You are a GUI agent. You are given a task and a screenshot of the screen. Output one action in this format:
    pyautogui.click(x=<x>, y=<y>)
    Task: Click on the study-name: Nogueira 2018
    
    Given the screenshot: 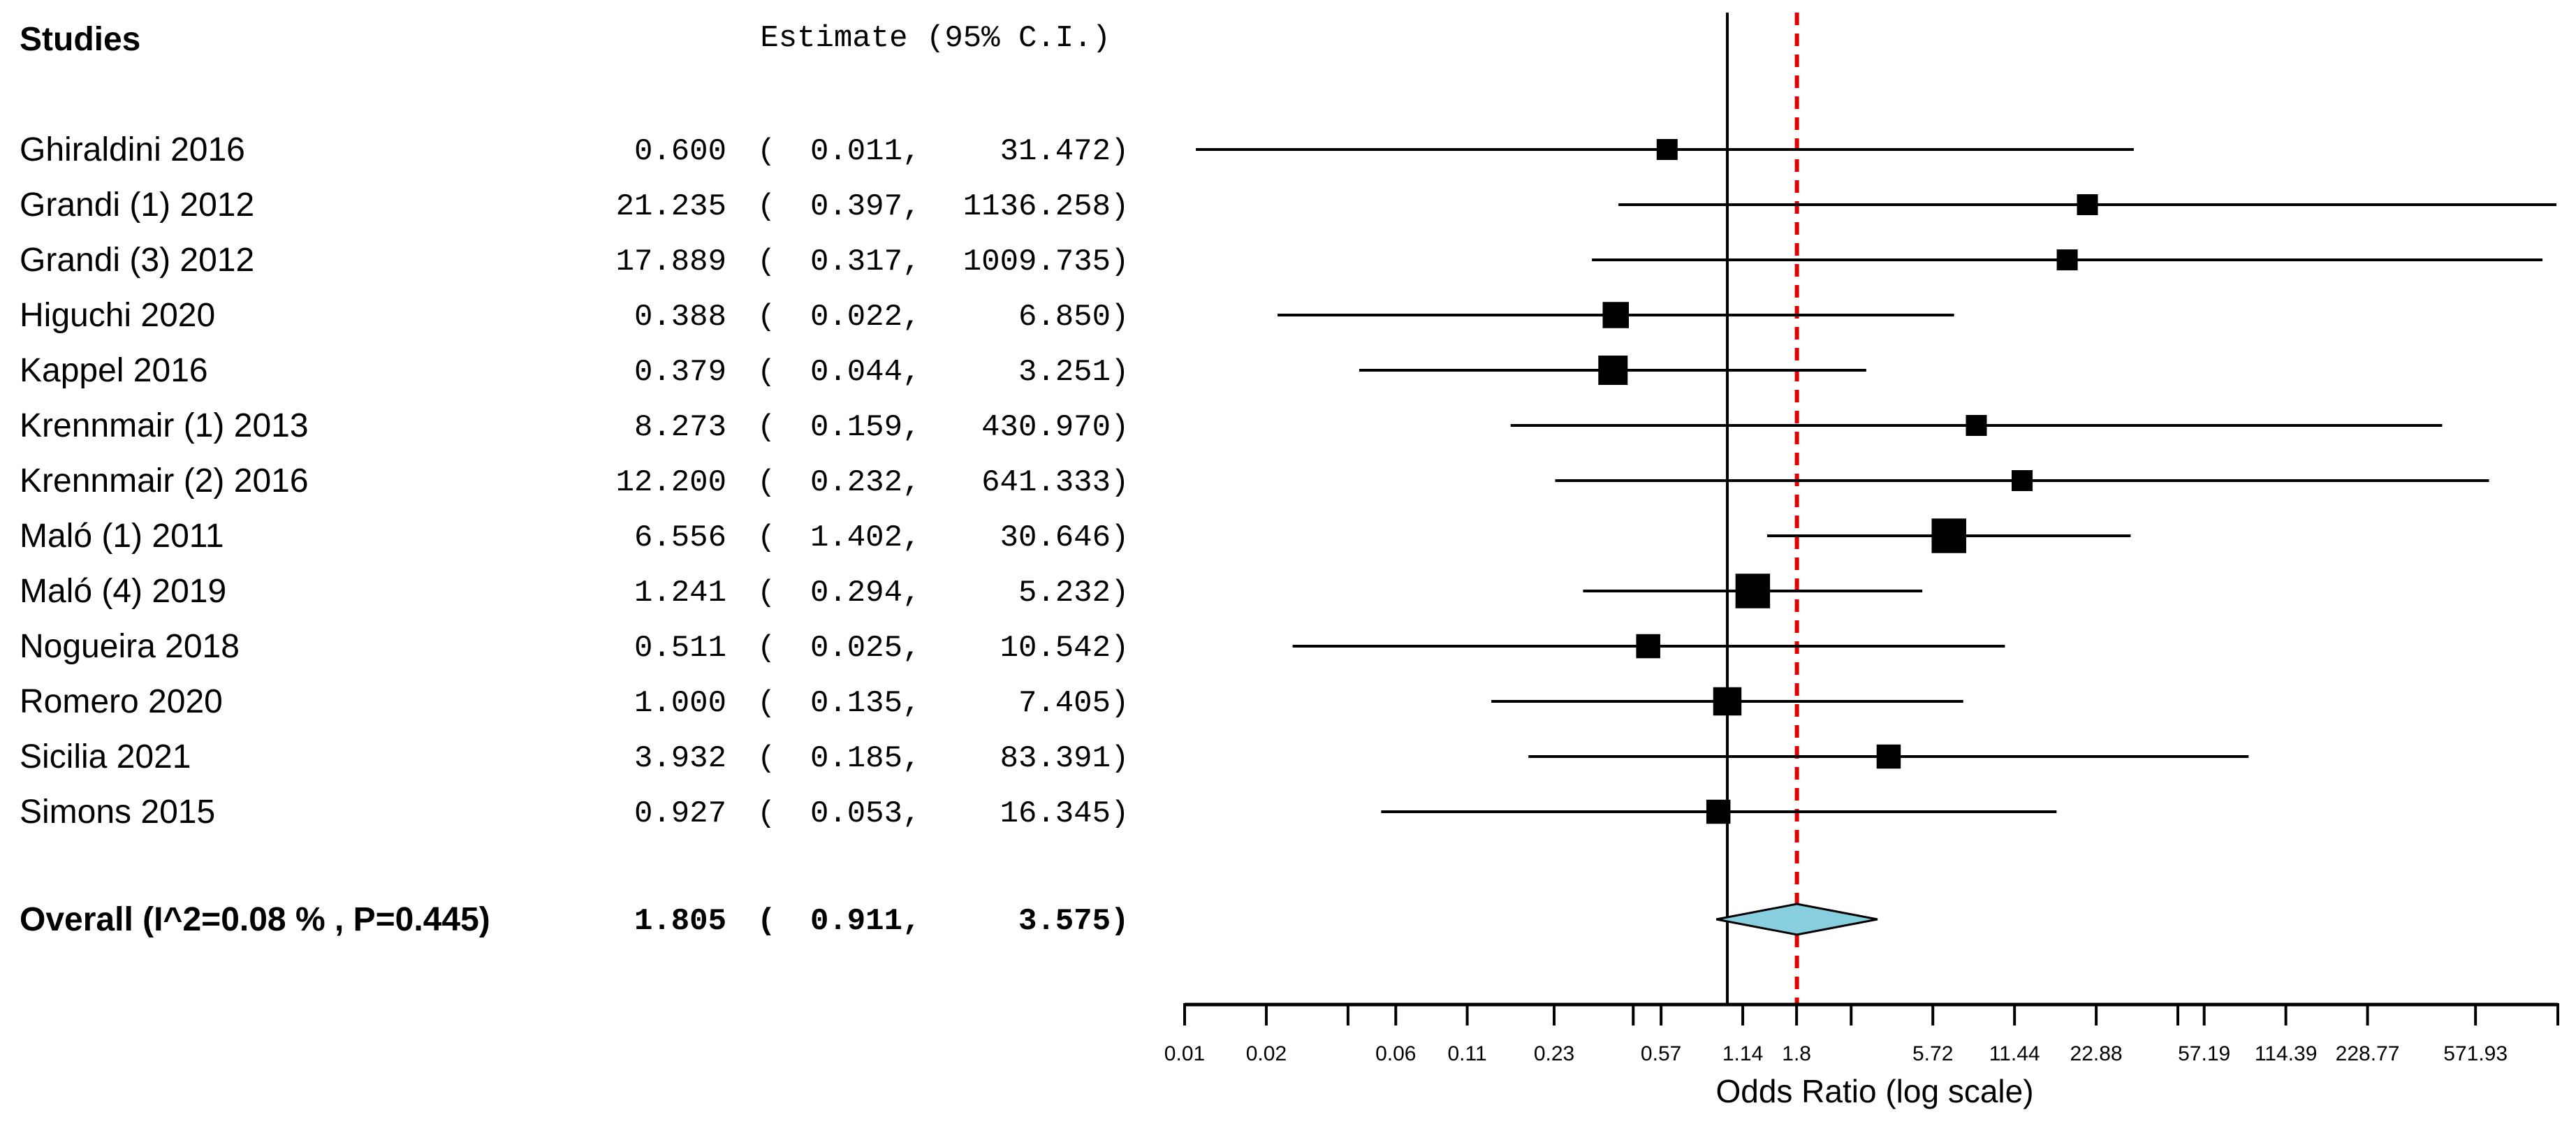 What is the action you would take?
    pyautogui.click(x=130, y=646)
    